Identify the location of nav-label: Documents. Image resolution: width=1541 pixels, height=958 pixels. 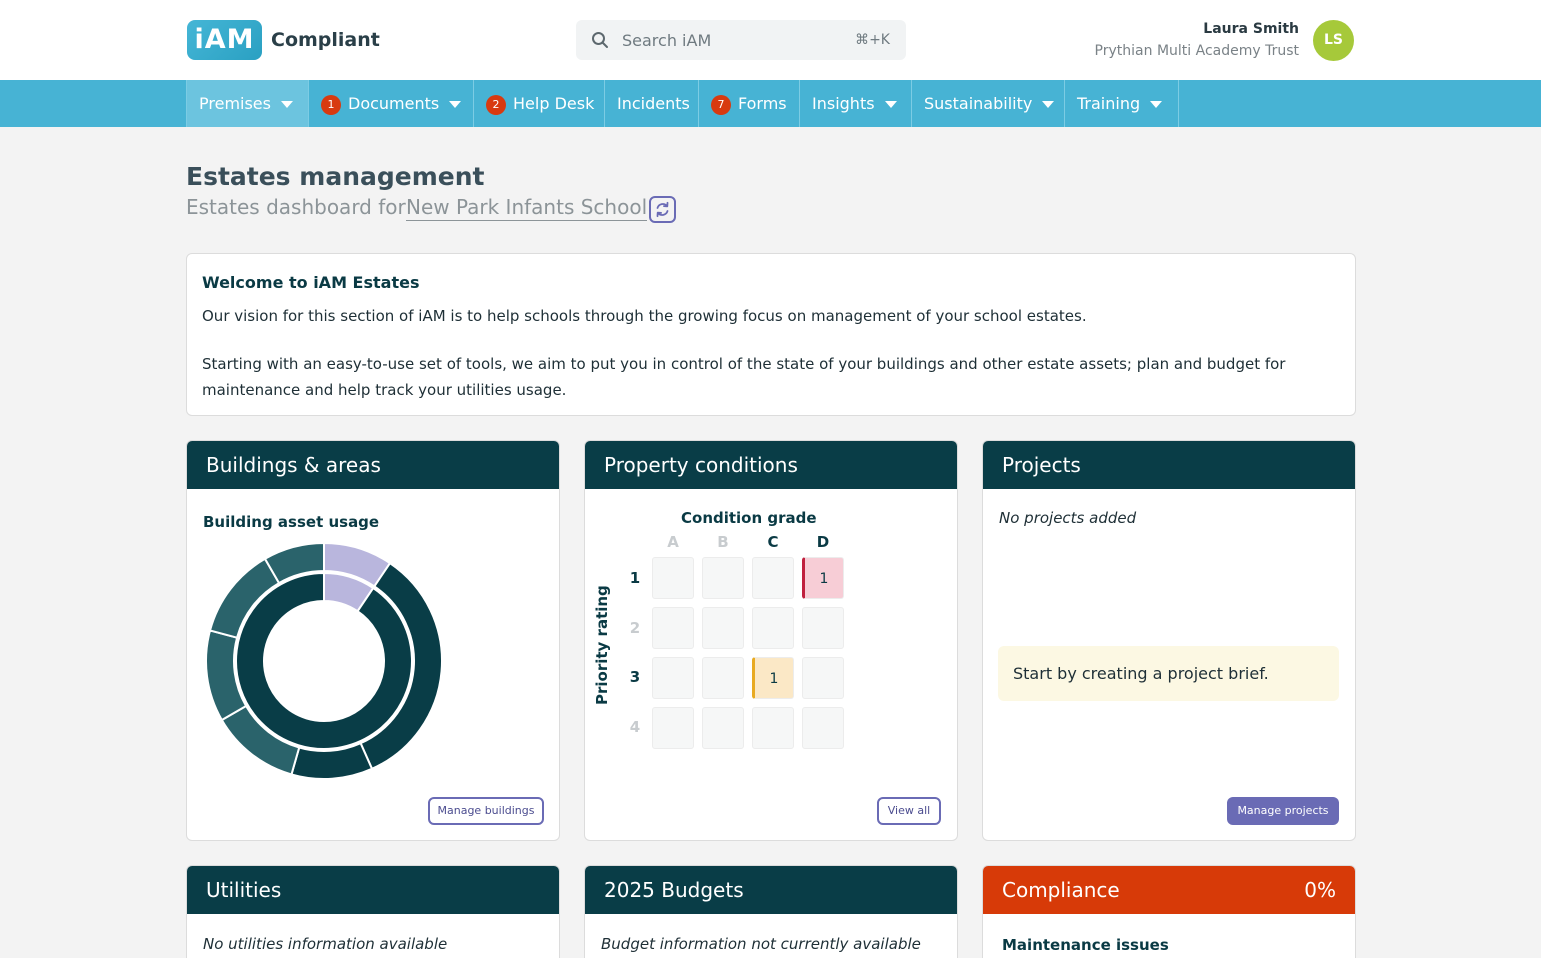
(394, 103).